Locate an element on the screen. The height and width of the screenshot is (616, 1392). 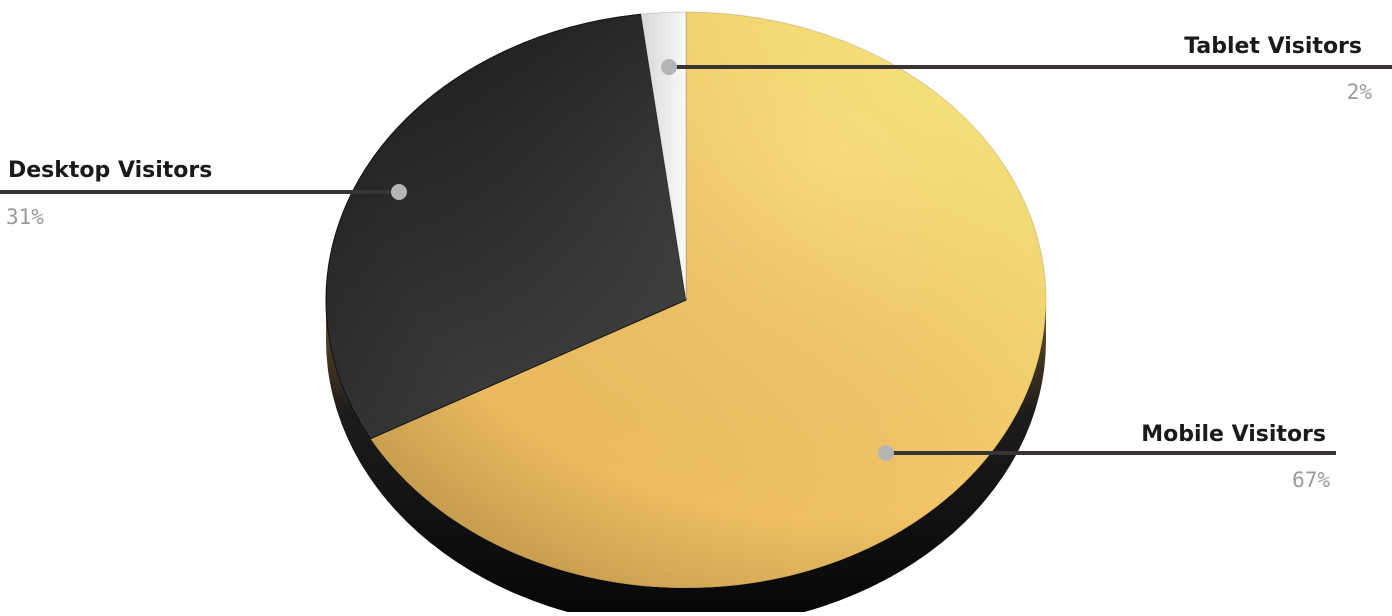
marker-dot-tablet is located at coordinates (669, 67).